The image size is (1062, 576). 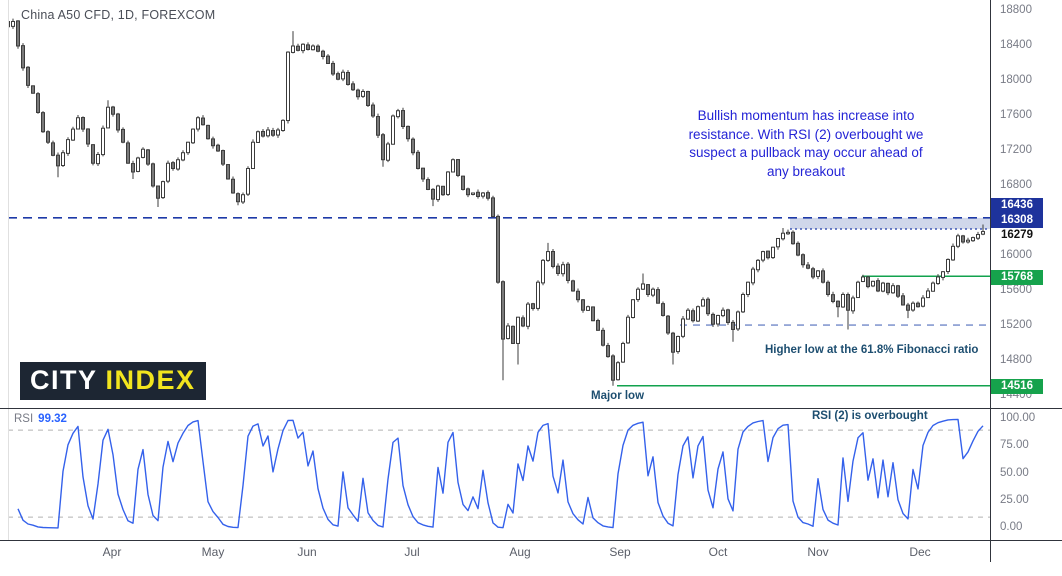 What do you see at coordinates (1016, 44) in the screenshot?
I see `price-tick-label: 18400` at bounding box center [1016, 44].